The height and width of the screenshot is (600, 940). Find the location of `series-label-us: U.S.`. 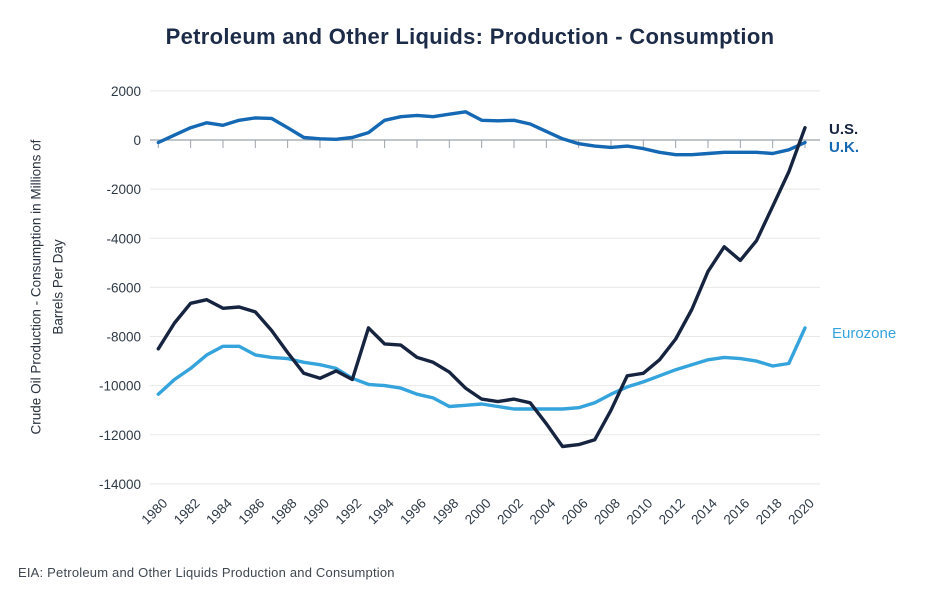

series-label-us: U.S. is located at coordinates (844, 129).